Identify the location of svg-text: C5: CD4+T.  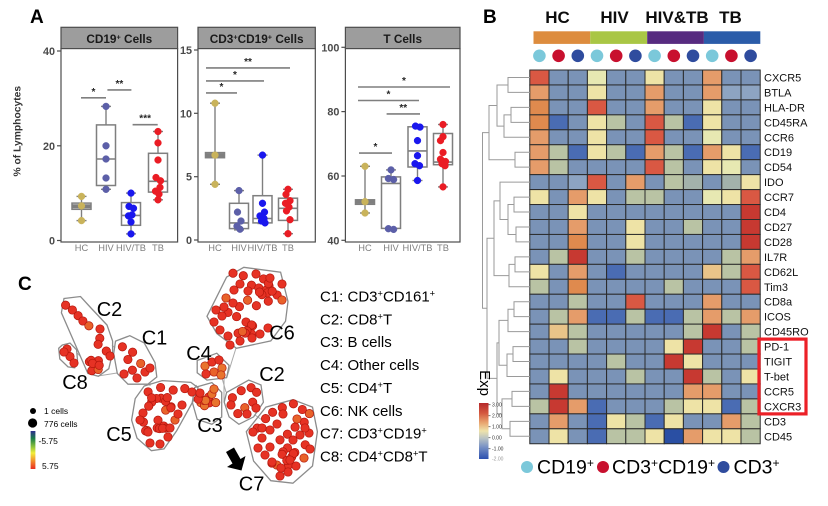
(356, 388).